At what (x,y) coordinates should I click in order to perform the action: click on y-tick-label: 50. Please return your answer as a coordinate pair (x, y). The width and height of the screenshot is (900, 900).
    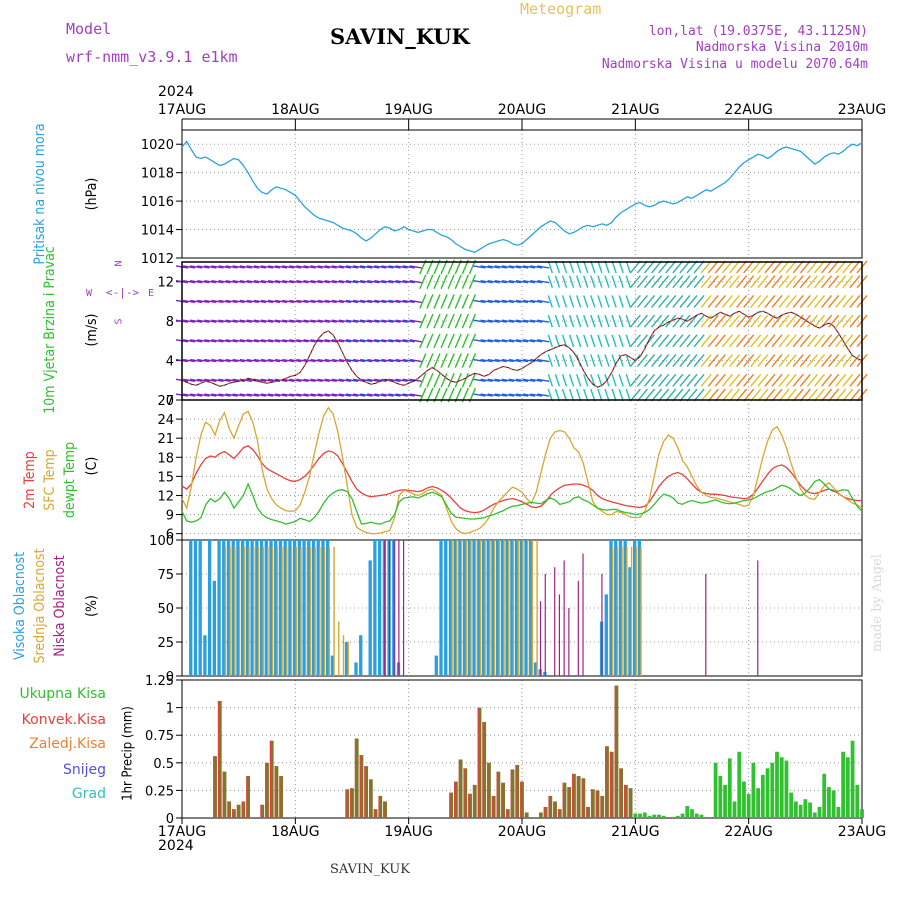
    Looking at the image, I should click on (165, 609).